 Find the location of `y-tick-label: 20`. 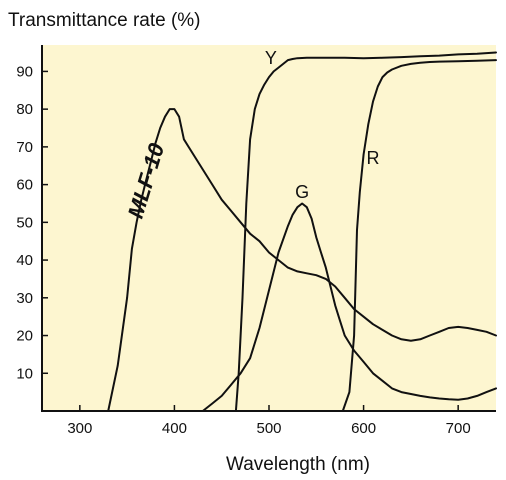

y-tick-label: 20 is located at coordinates (24, 336).